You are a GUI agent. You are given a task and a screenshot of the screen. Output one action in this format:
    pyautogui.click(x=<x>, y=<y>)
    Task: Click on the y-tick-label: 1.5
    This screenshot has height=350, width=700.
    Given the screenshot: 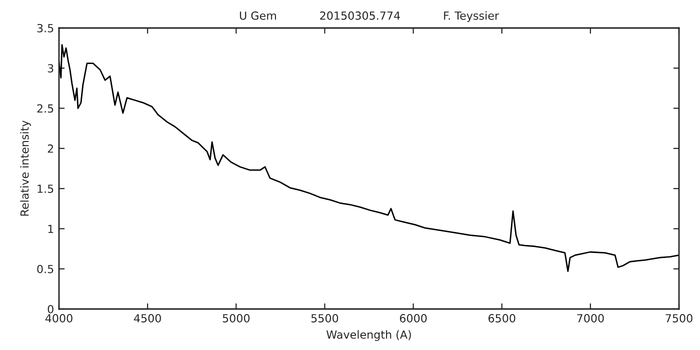 What is the action you would take?
    pyautogui.click(x=46, y=188)
    